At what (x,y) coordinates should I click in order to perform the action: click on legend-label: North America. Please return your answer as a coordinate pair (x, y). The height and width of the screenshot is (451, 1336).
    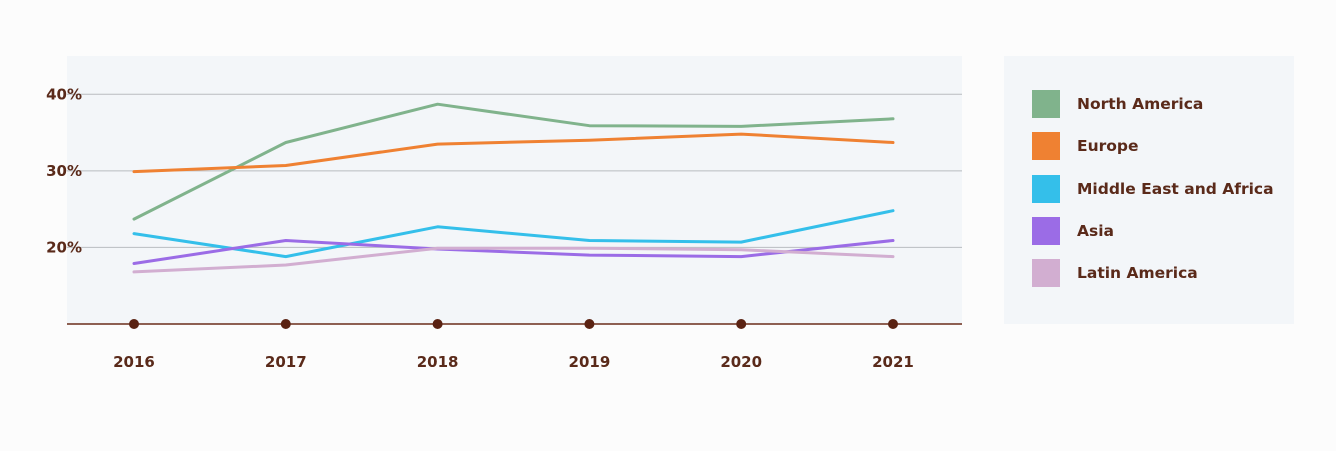
    Looking at the image, I should click on (1140, 104).